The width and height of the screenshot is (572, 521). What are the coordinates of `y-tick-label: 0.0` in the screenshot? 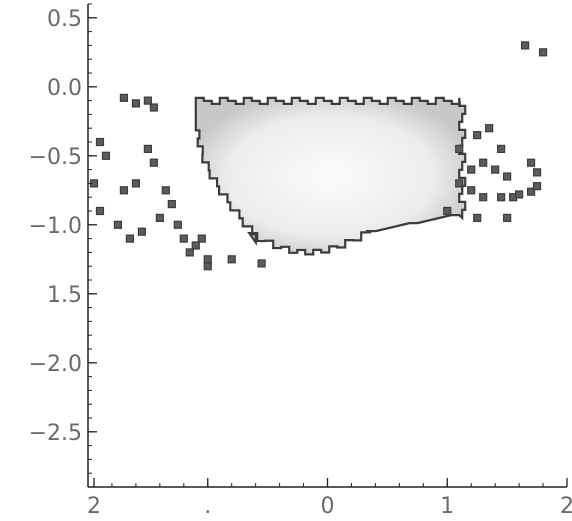 It's located at (64, 88).